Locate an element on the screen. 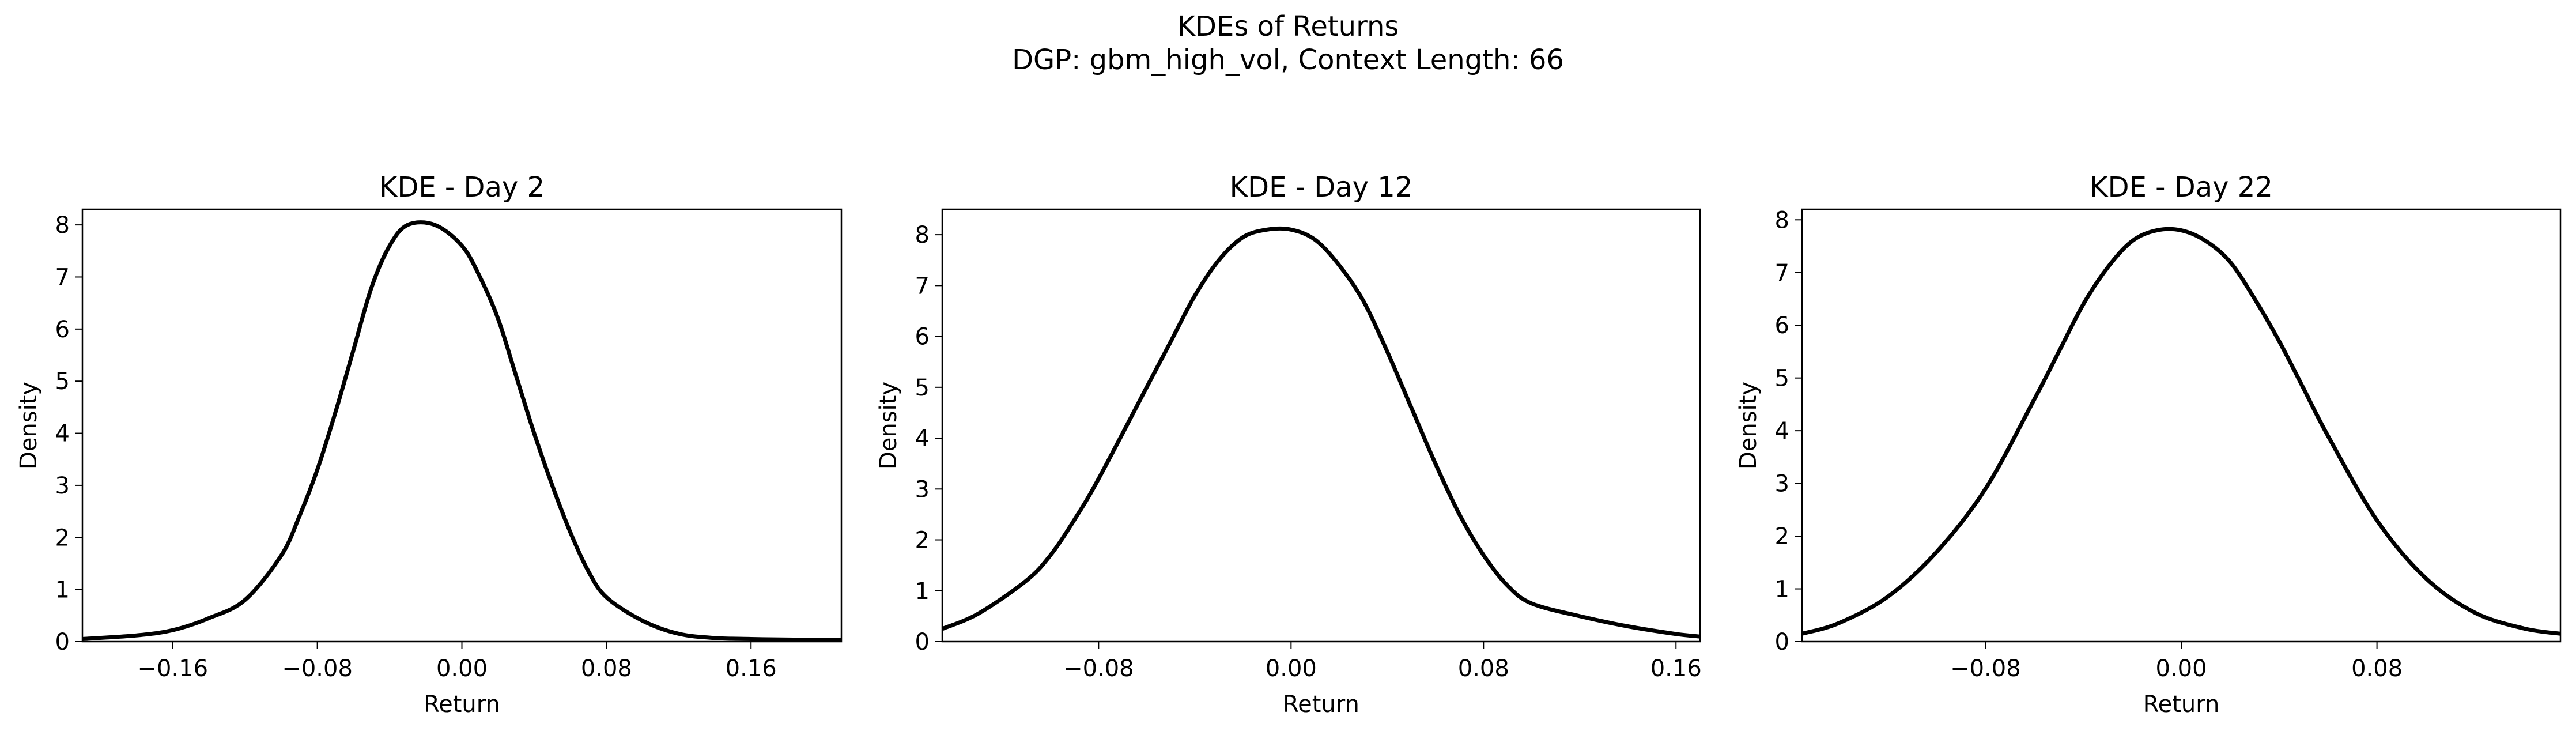 This screenshot has height=735, width=2576. x-tick-label: −0.16 is located at coordinates (172, 668).